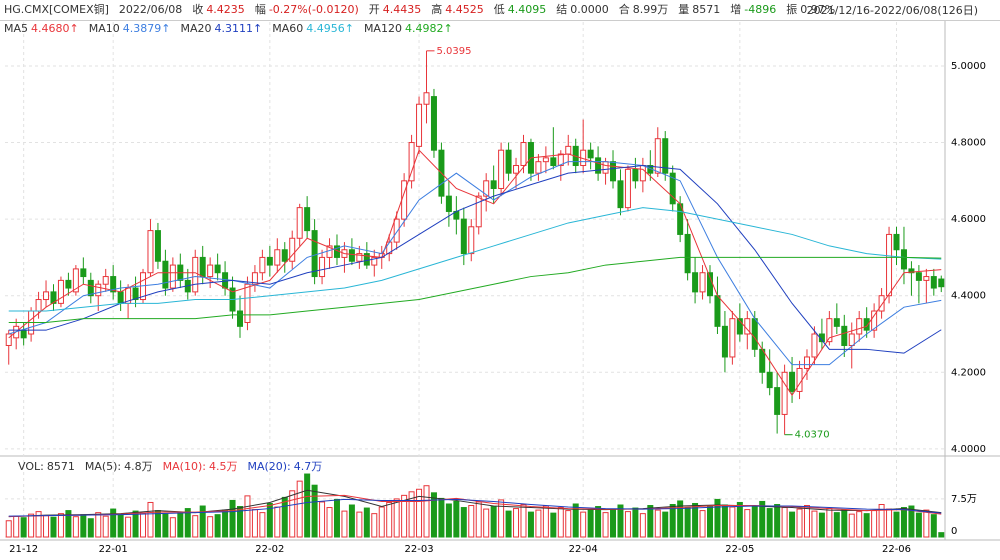  I want to click on symbol: HG.CMX[COMEX铜], so click(56, 9).